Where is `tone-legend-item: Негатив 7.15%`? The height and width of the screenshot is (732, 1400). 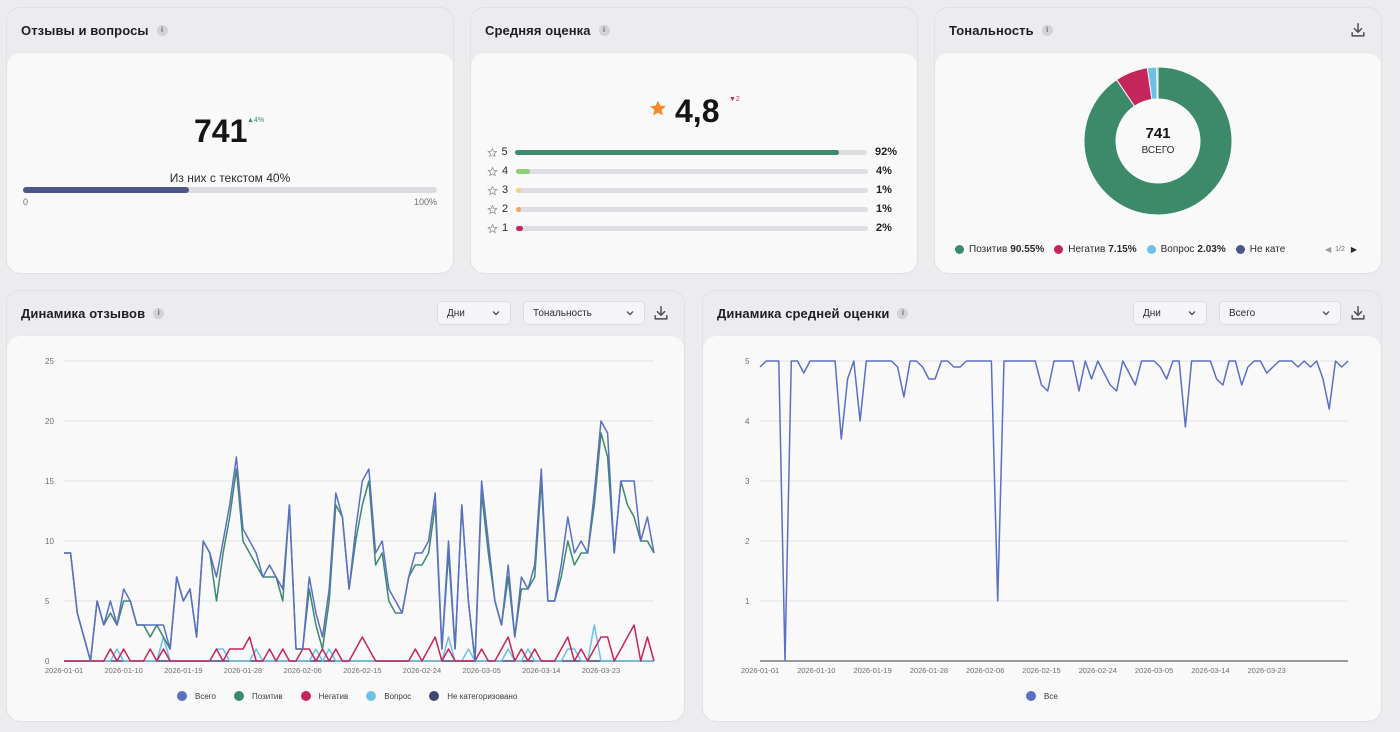
tone-legend-item: Негатив 7.15% is located at coordinates (1095, 249).